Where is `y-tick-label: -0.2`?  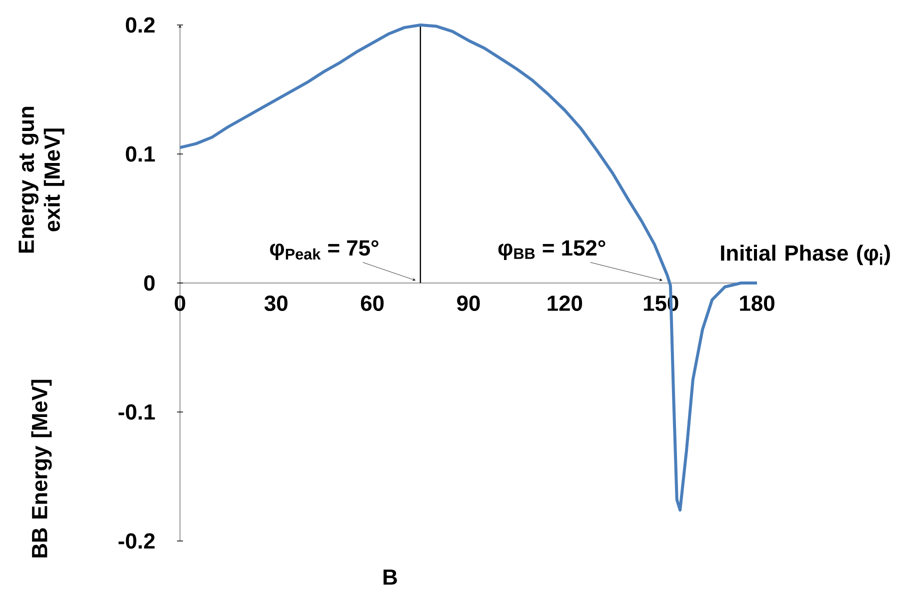 y-tick-label: -0.2 is located at coordinates (136, 541).